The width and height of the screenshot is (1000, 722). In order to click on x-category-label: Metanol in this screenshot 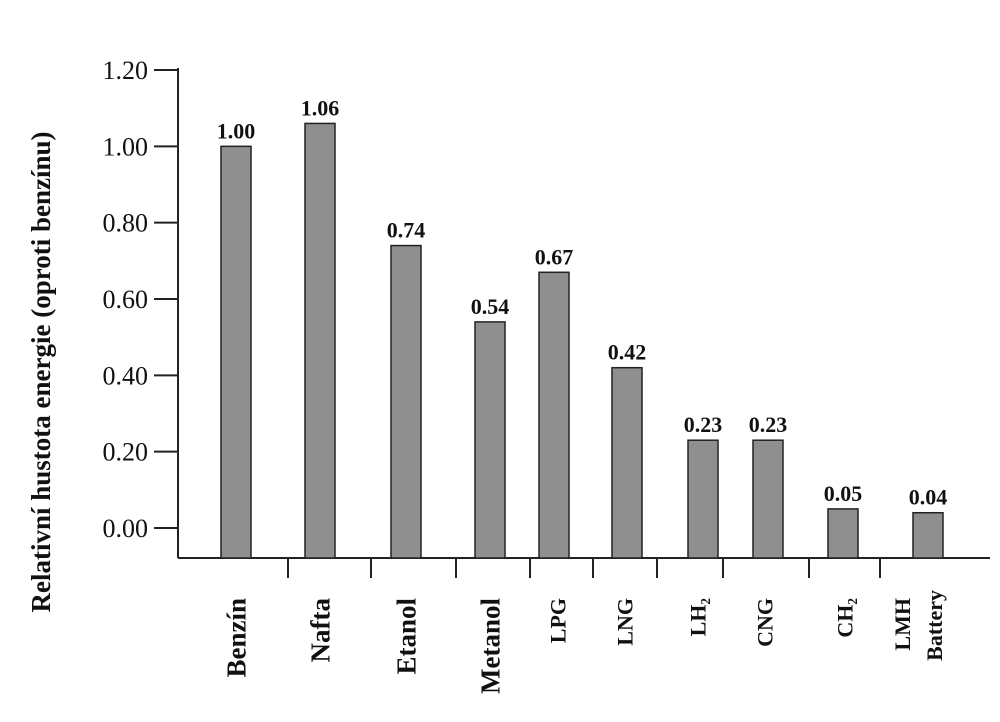, I will do `click(490, 646)`.